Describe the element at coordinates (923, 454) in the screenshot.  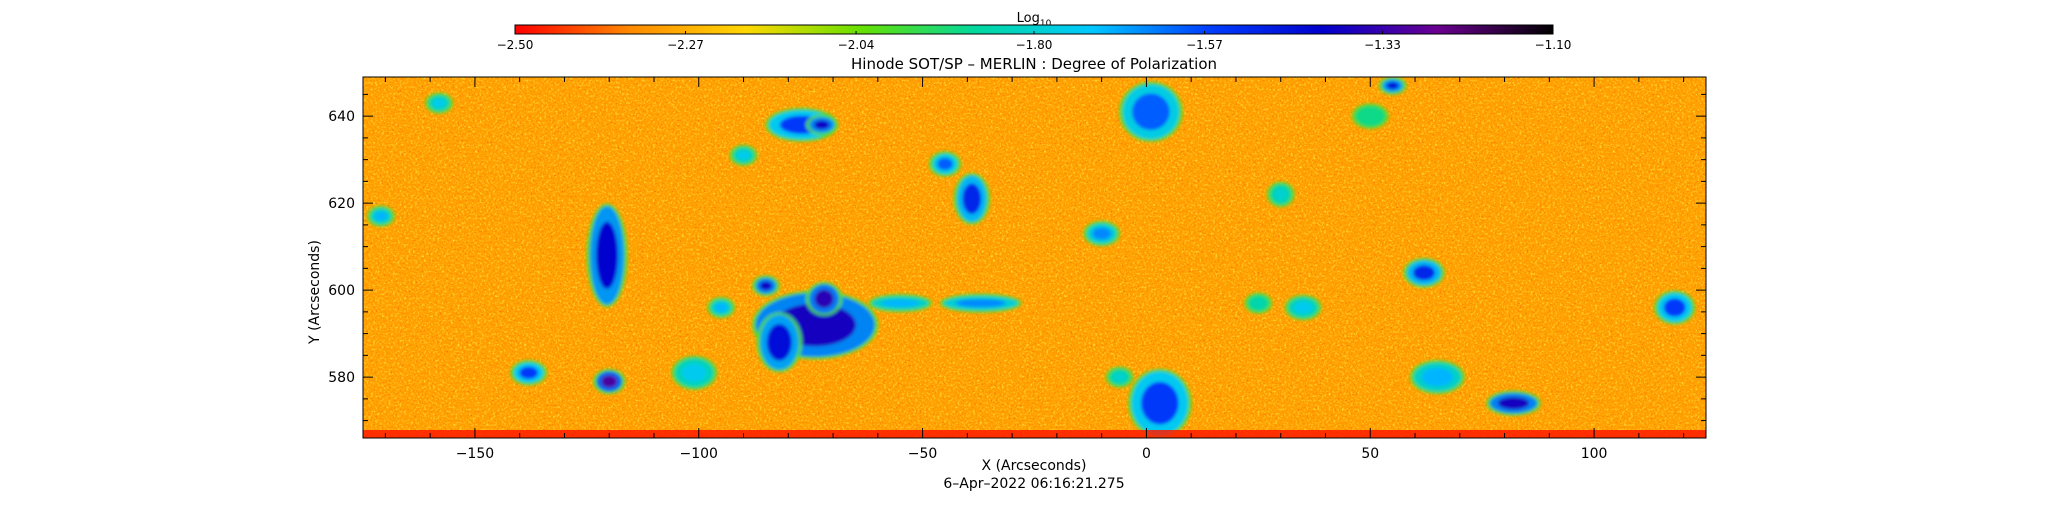
I see `x-tick-label: −50` at that location.